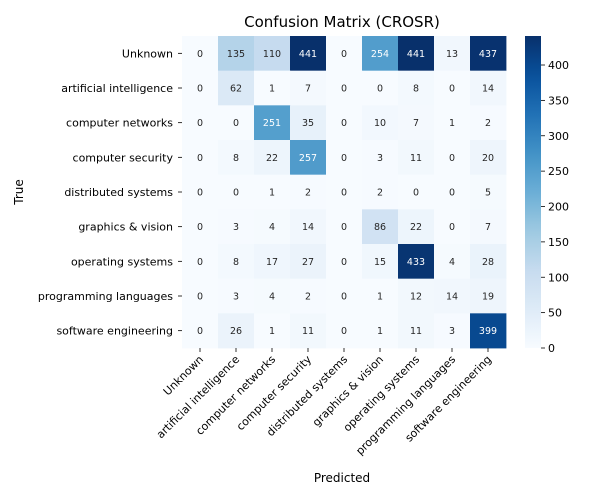 The image size is (600, 500). Describe the element at coordinates (558, 277) in the screenshot. I see `colorbar-tick-label: 100` at that location.